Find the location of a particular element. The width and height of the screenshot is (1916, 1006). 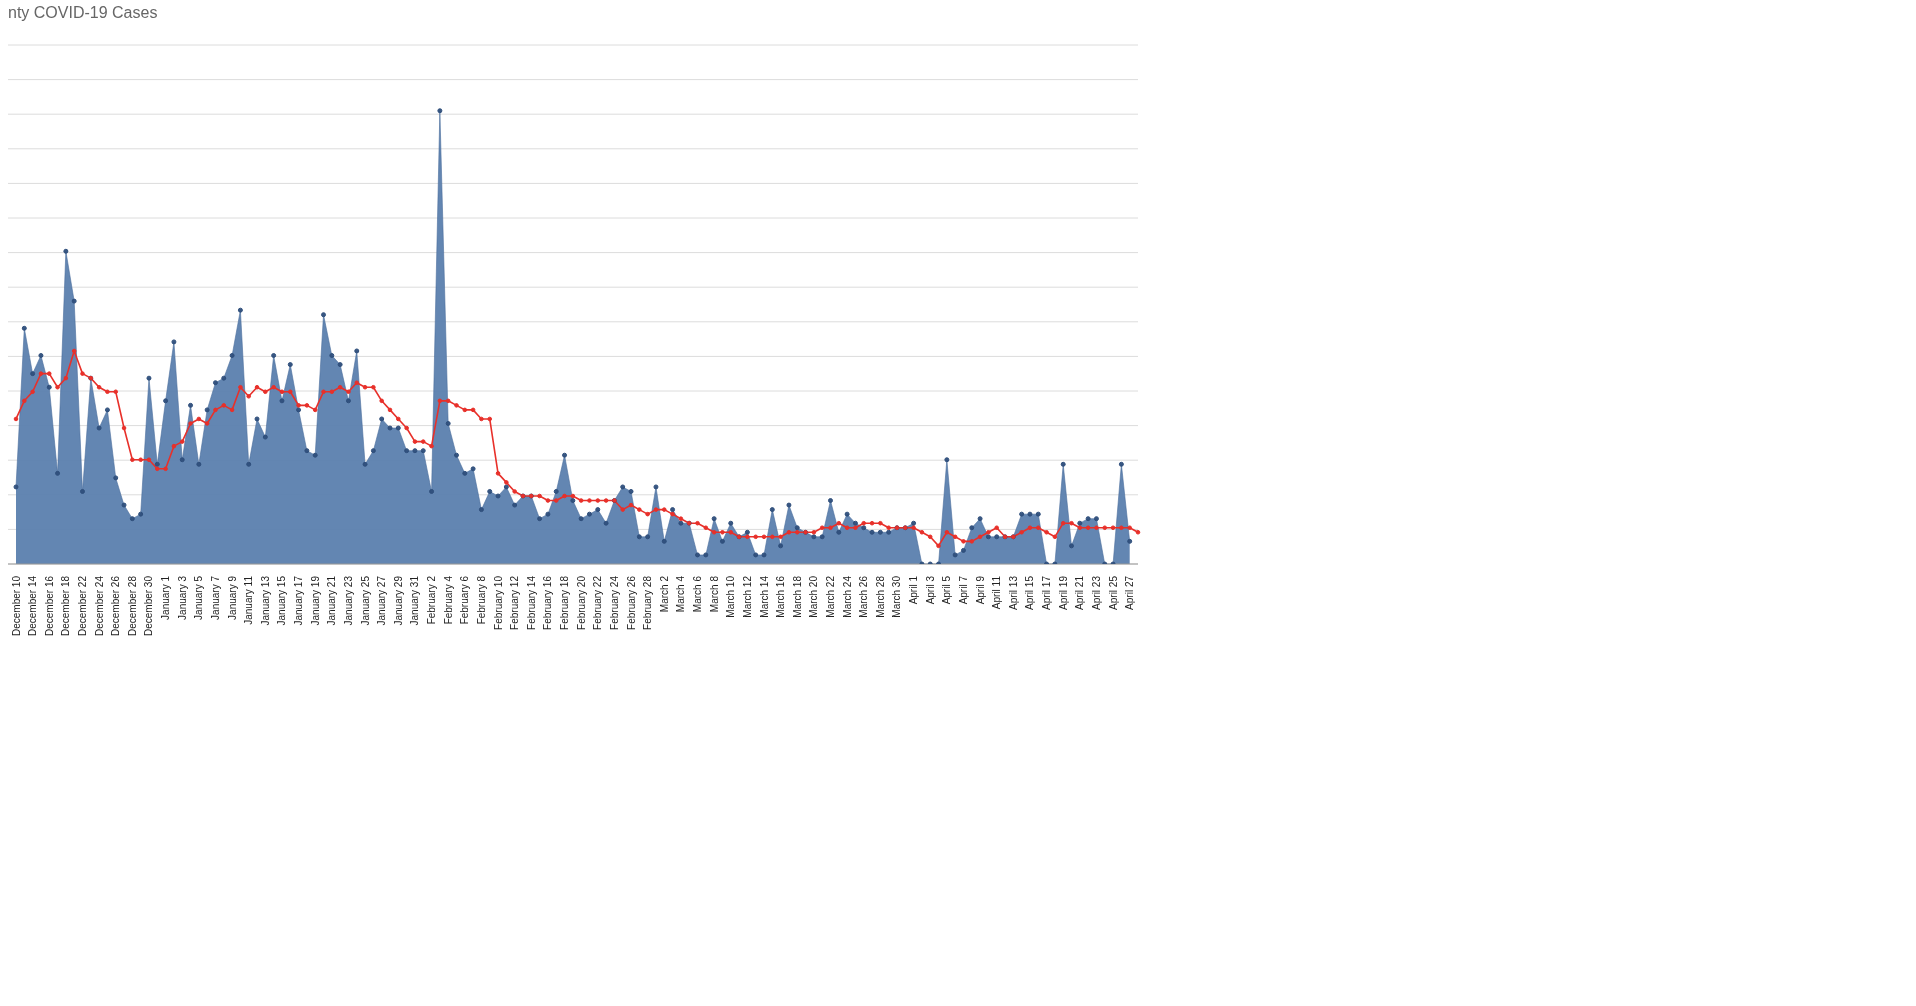

x-tick-label: January 9 is located at coordinates (232, 597).